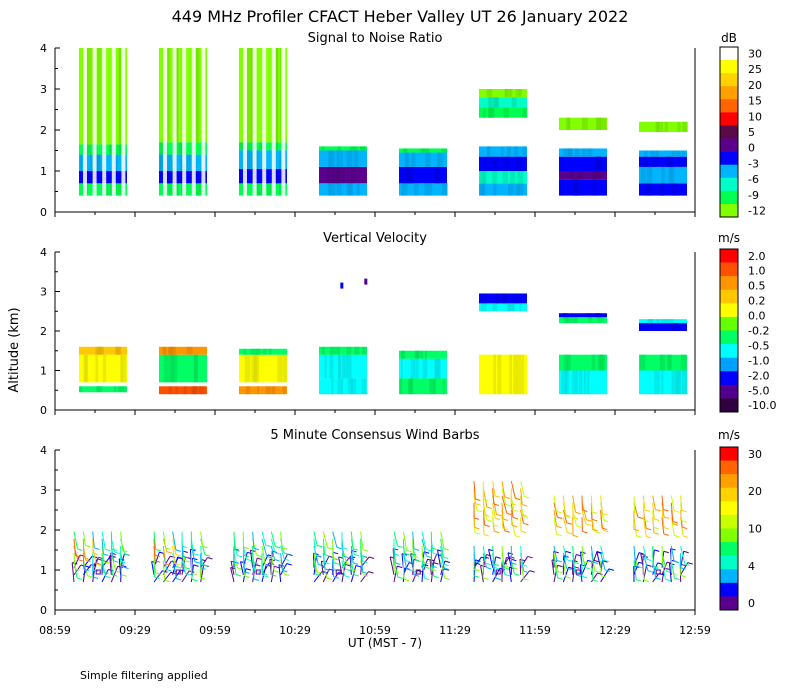 This screenshot has height=700, width=800. I want to click on colorbar-label: 0, so click(751, 148).